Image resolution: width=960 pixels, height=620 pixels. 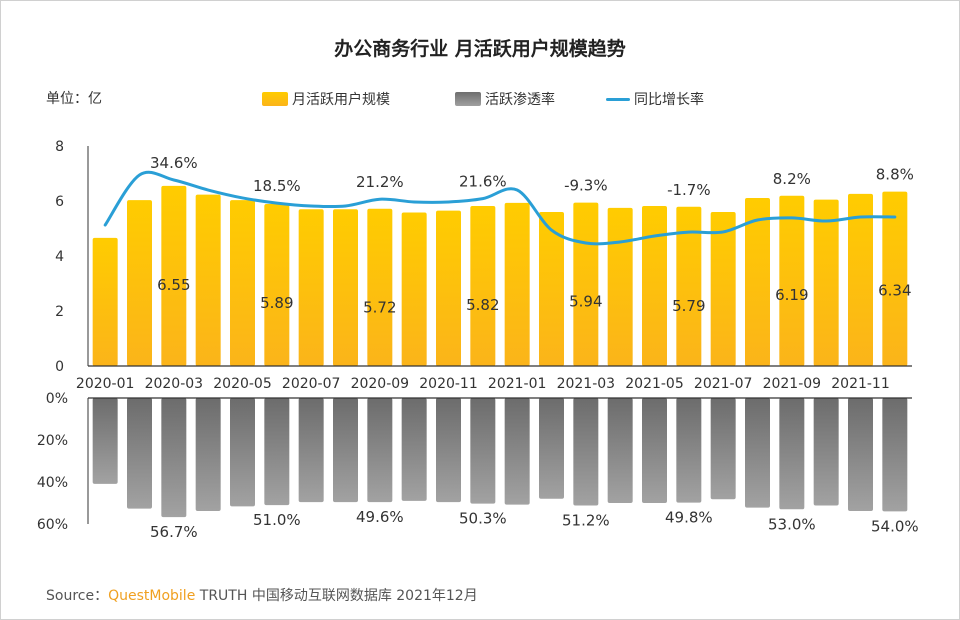 I want to click on growth-data-label: 34.6%, so click(x=174, y=163).